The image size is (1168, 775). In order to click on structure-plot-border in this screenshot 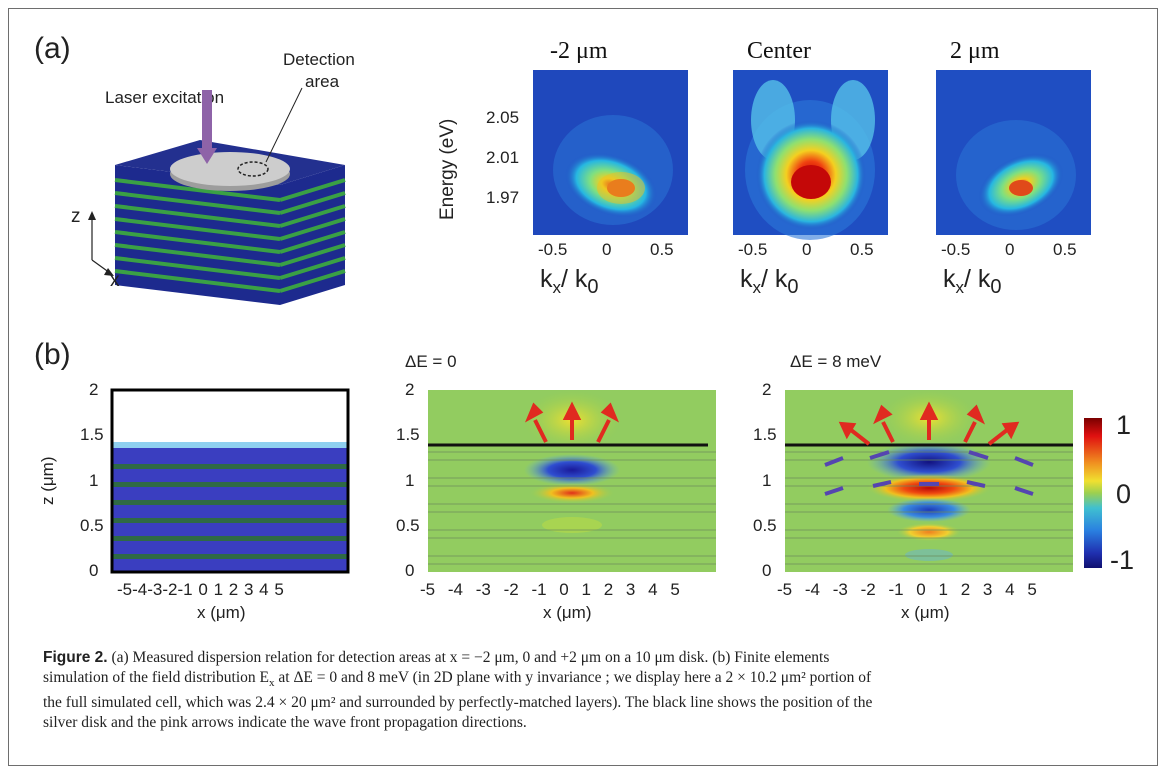, I will do `click(230, 481)`.